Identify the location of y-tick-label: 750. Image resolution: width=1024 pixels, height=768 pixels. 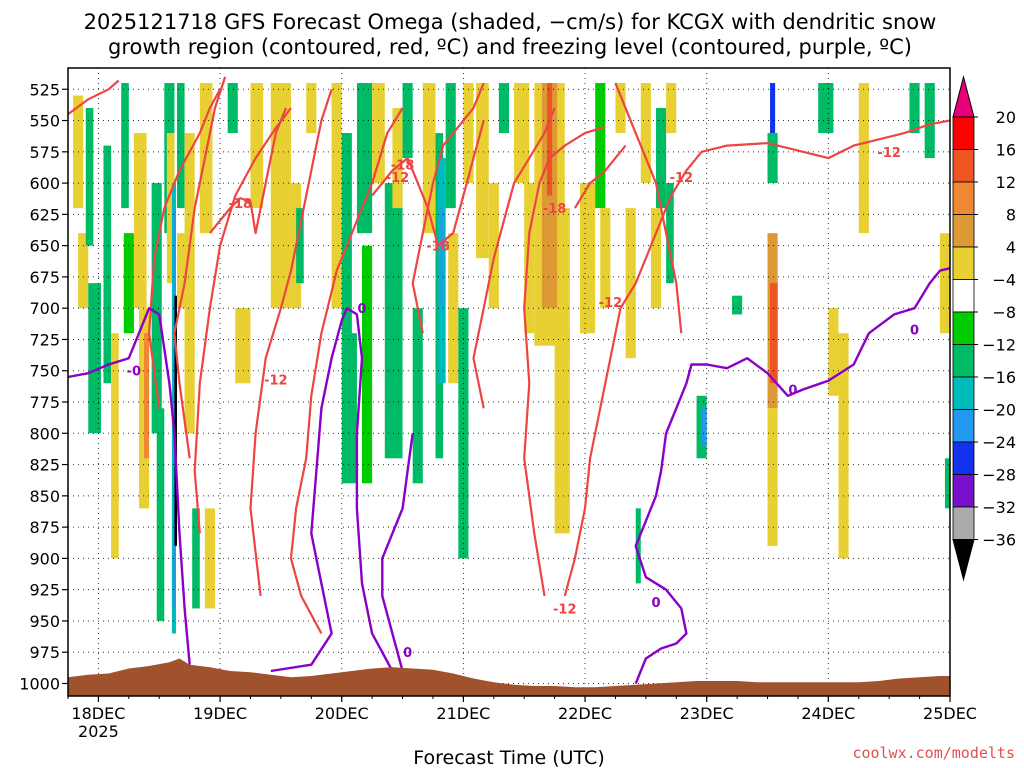
(44, 371).